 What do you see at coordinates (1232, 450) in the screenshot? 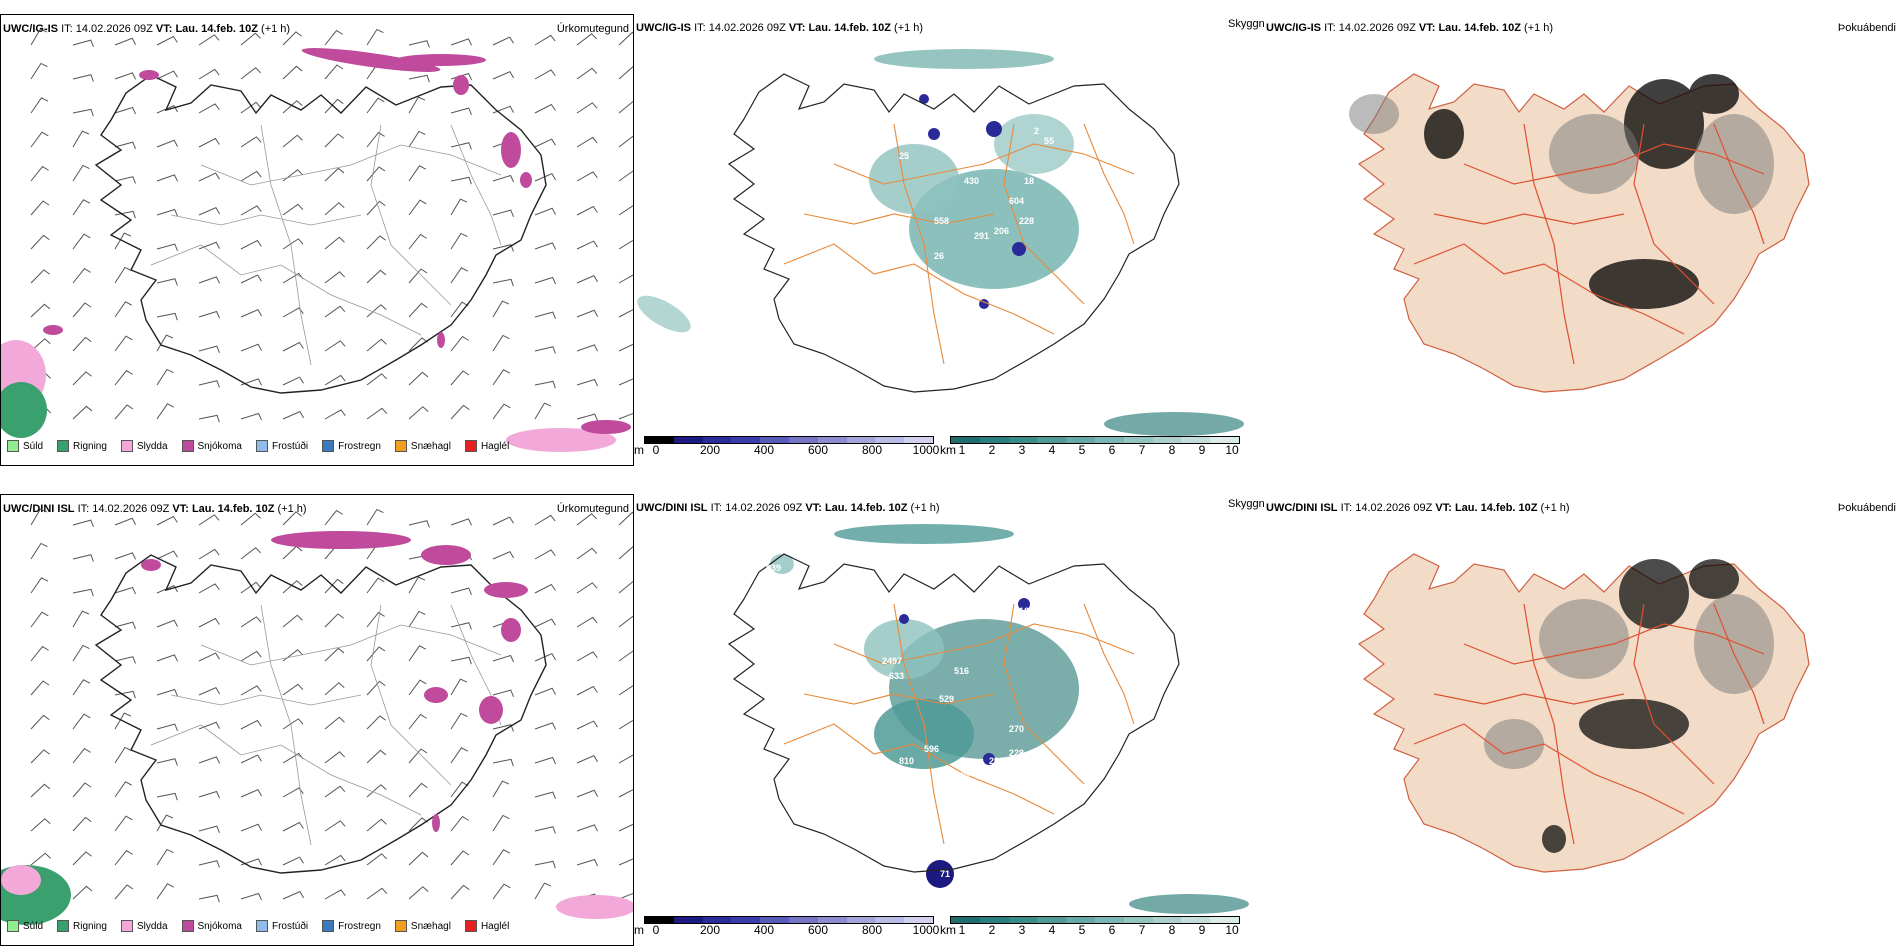
I see `colorbar-tick: 10` at bounding box center [1232, 450].